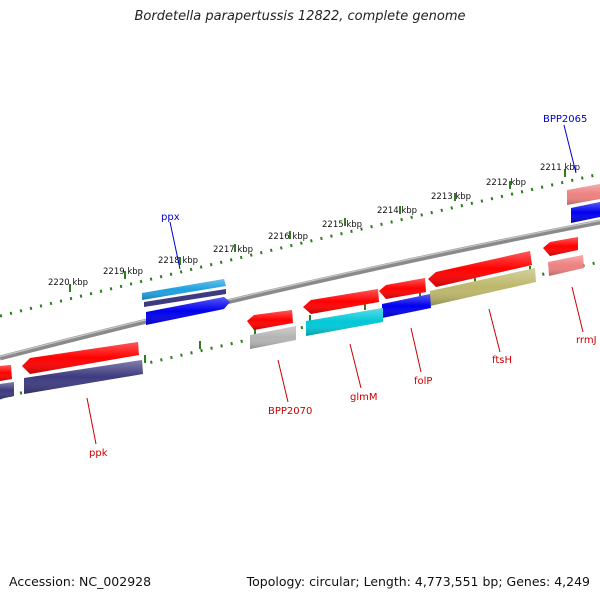 This screenshot has height=600, width=600. I want to click on label-ftsH: ftsH, so click(502, 360).